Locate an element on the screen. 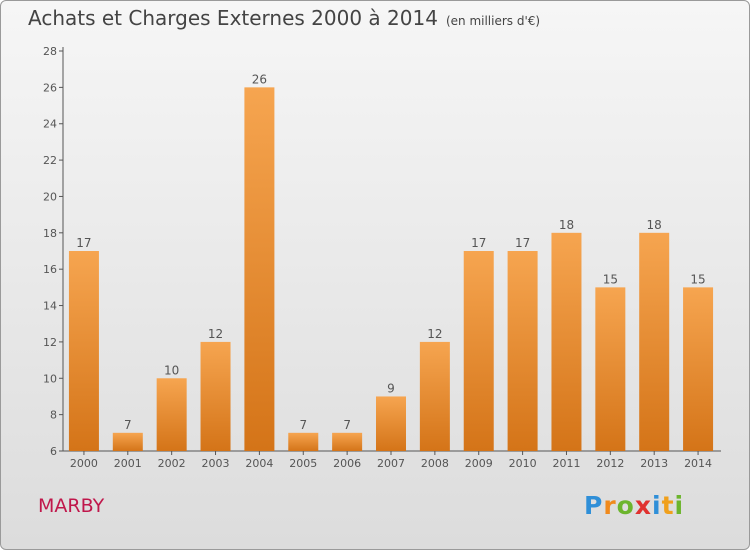 This screenshot has width=750, height=550. y-tick-label: 6 is located at coordinates (53, 451).